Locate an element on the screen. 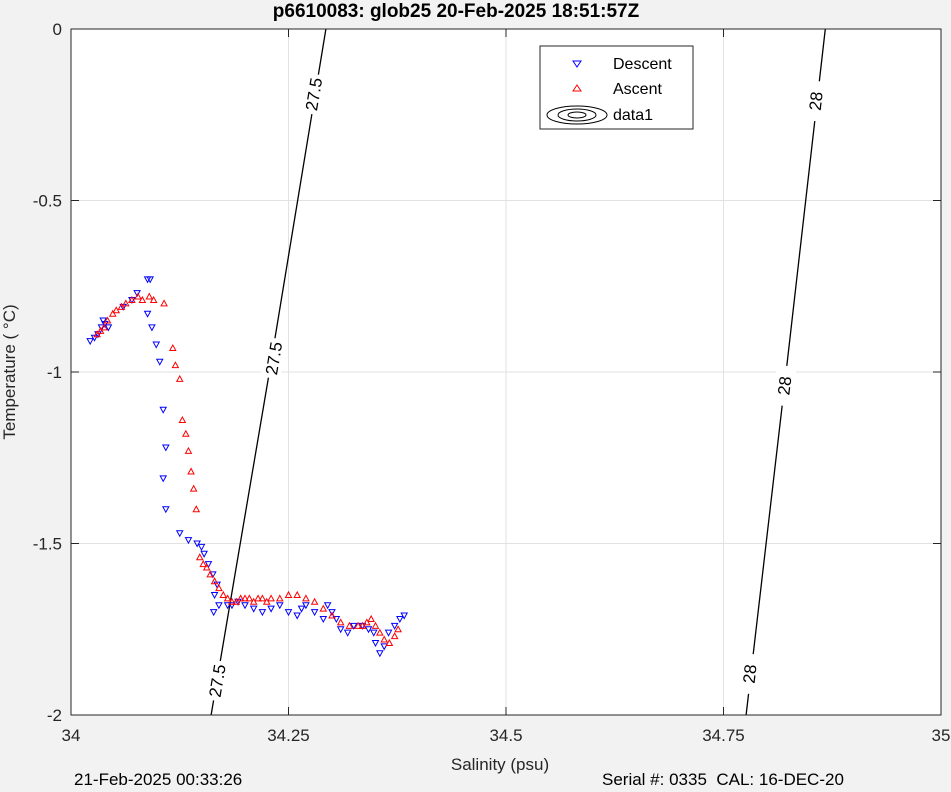  x-tick-label: 34 is located at coordinates (71, 735).